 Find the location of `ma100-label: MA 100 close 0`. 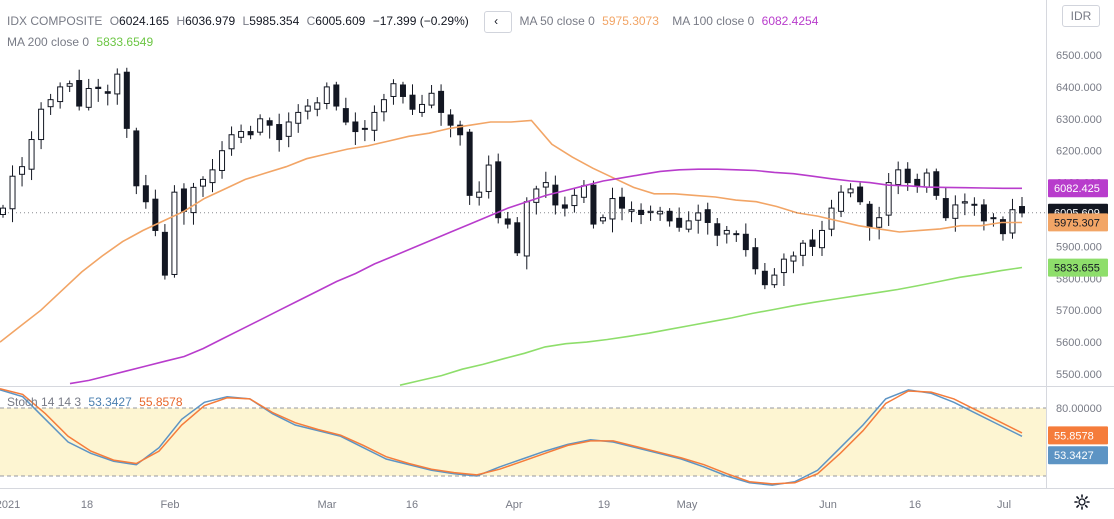

ma100-label: MA 100 close 0 is located at coordinates (713, 21).